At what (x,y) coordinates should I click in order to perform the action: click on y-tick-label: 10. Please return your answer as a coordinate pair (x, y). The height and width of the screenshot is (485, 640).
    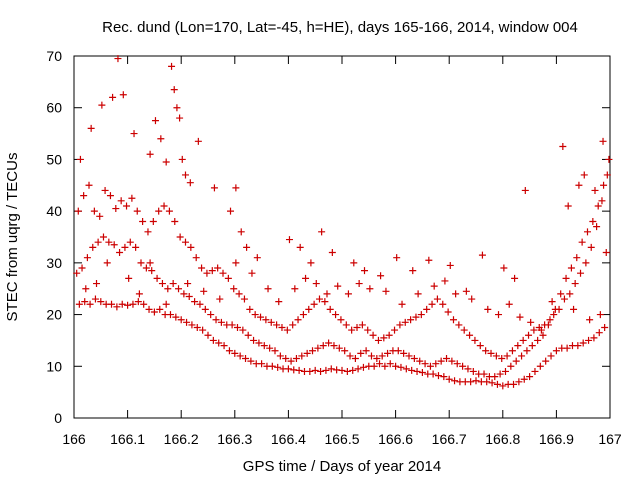
    Looking at the image, I should click on (54, 366).